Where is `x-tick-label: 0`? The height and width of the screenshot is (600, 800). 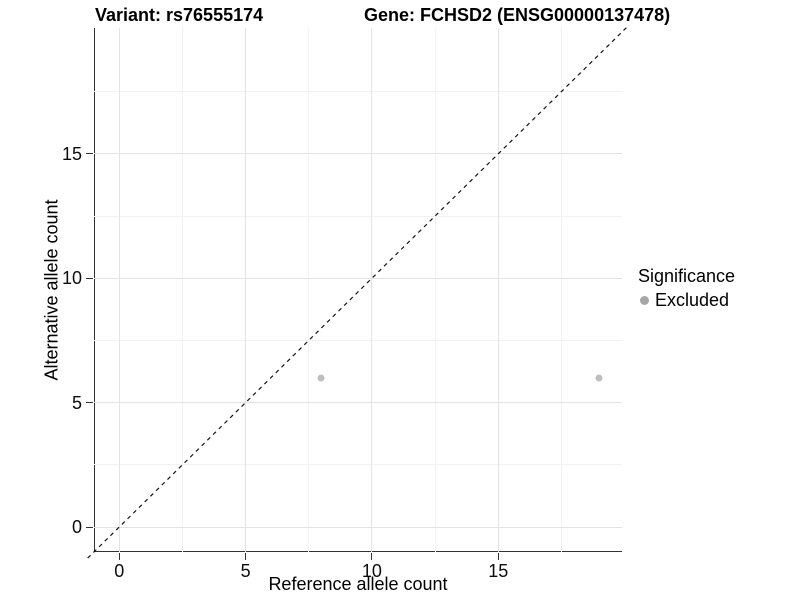 x-tick-label: 0 is located at coordinates (119, 571).